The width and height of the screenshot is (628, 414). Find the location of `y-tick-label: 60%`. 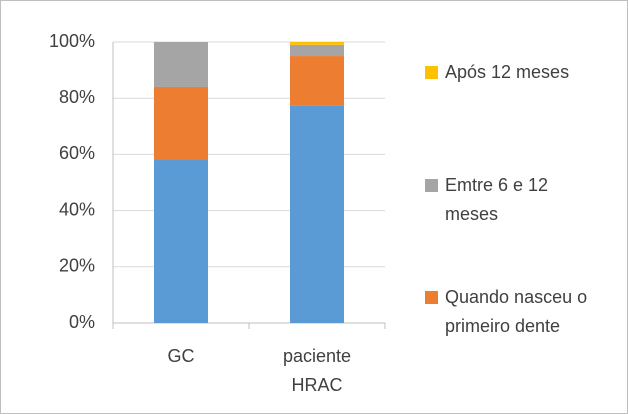

y-tick-label: 60% is located at coordinates (77, 153).